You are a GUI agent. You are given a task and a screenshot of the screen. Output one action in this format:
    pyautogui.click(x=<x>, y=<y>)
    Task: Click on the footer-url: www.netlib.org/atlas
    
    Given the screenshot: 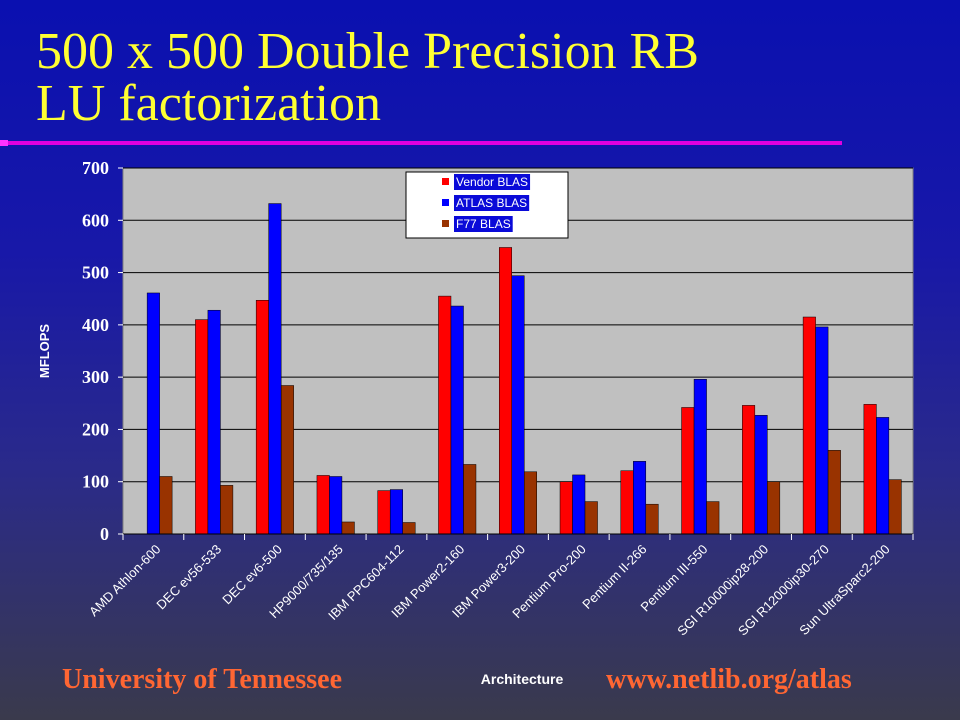 What is the action you would take?
    pyautogui.click(x=729, y=679)
    